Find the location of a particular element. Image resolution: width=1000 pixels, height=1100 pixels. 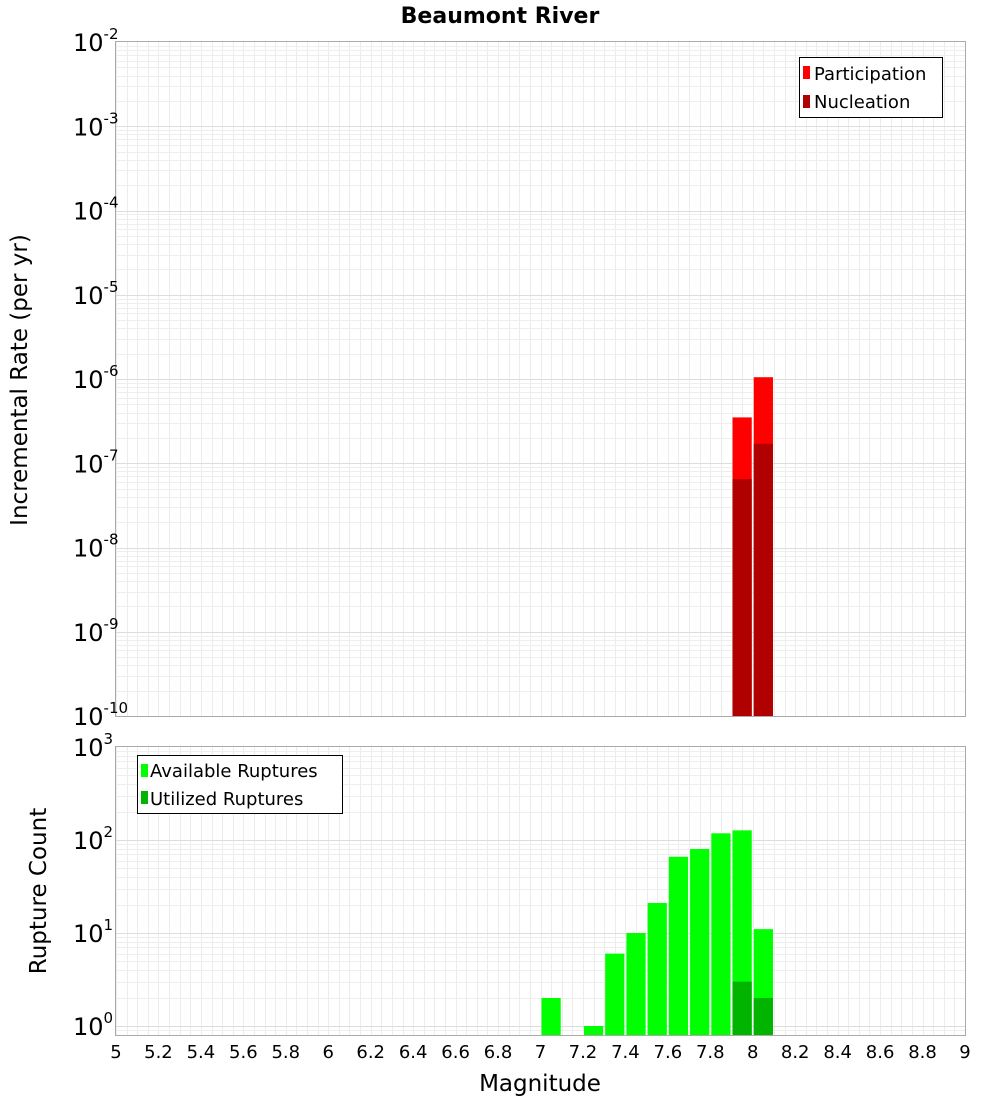

x-tick-label: 8.4 is located at coordinates (837, 1052).